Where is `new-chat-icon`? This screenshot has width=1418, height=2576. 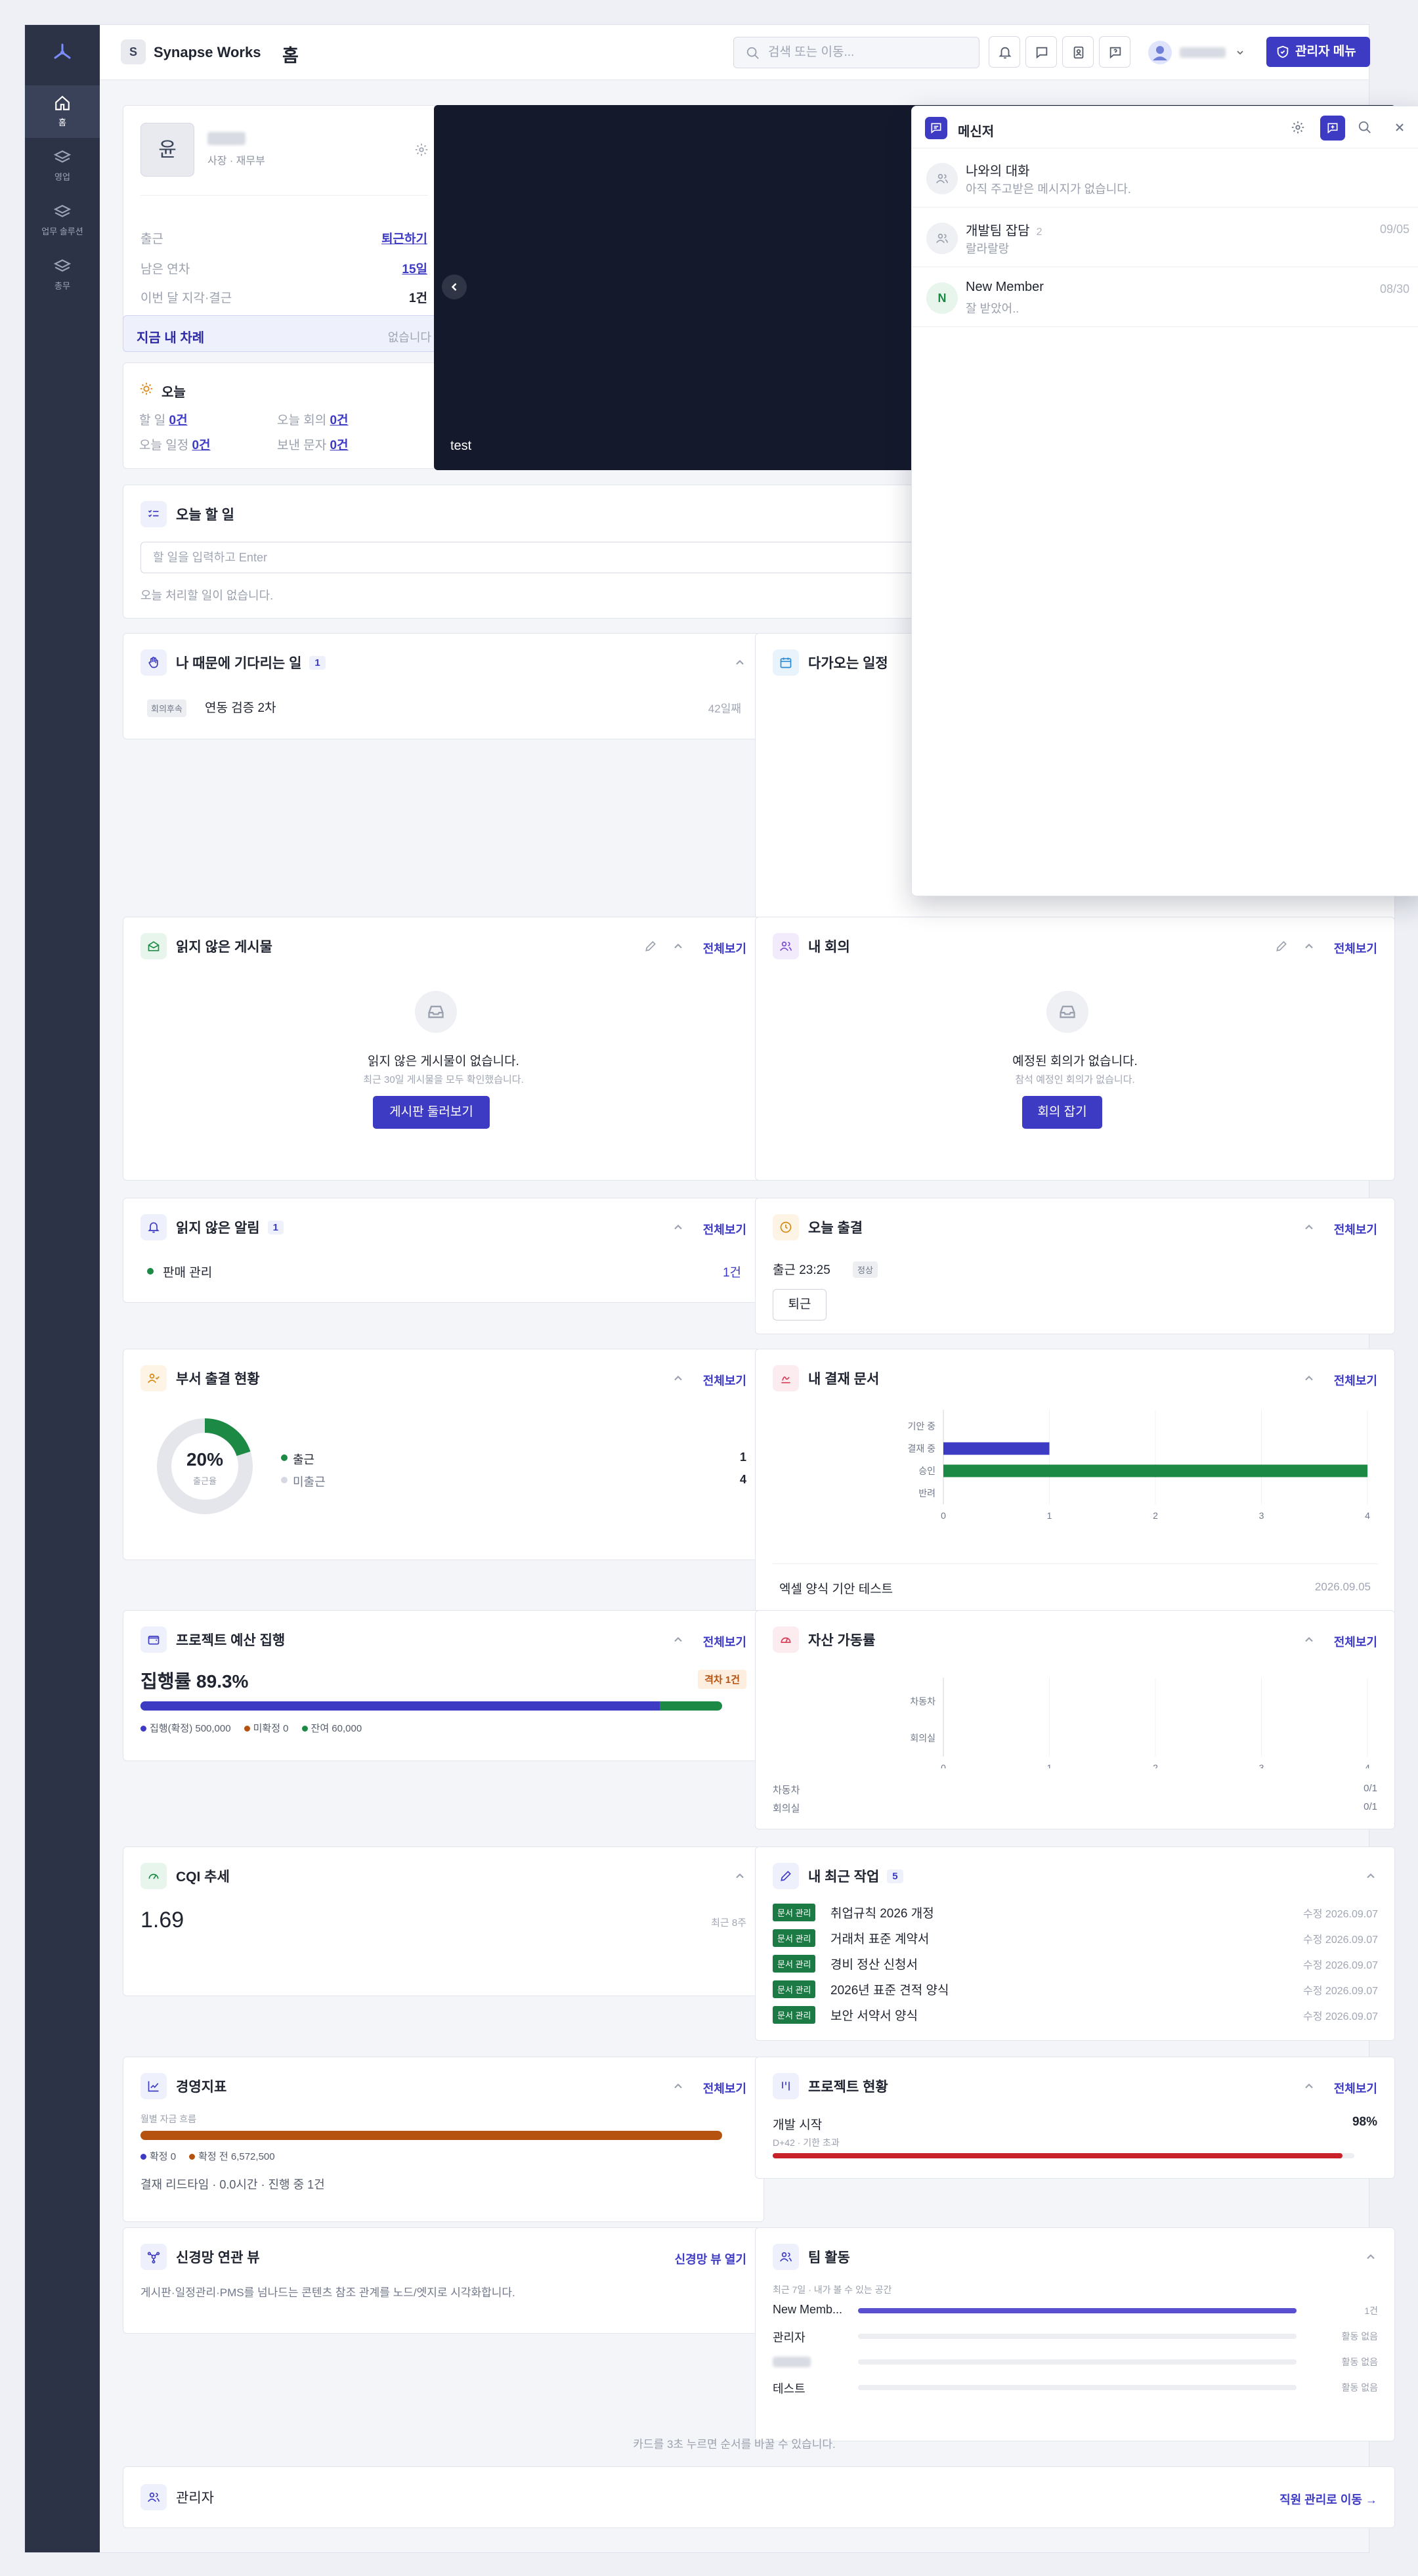 new-chat-icon is located at coordinates (1332, 128).